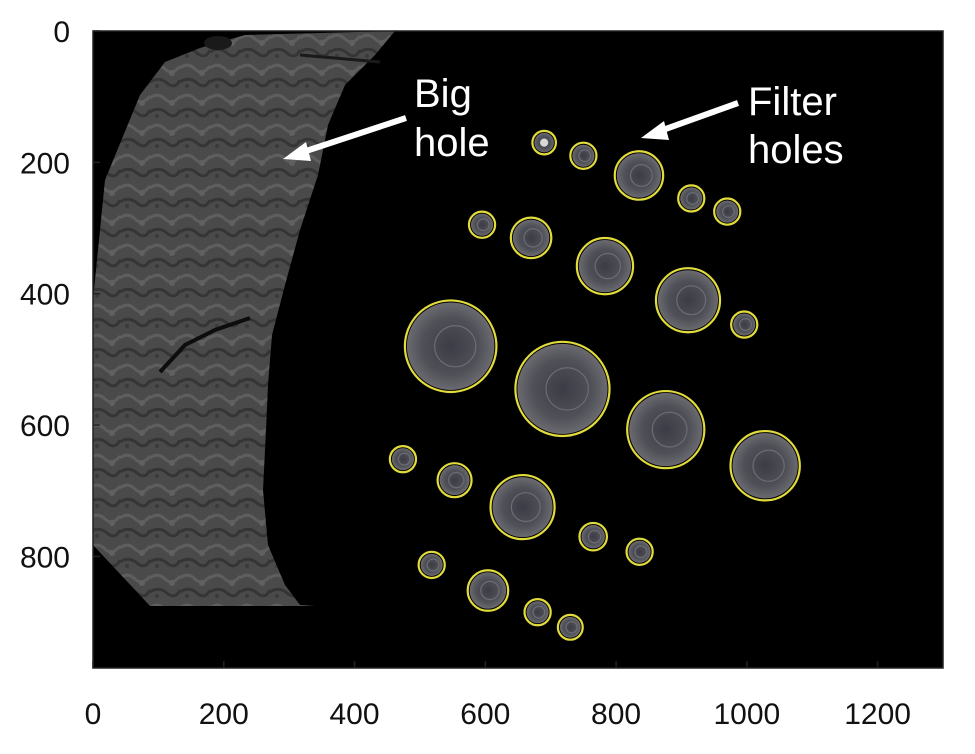 This screenshot has width=975, height=754. What do you see at coordinates (45, 426) in the screenshot?
I see `y-tick-label: 600` at bounding box center [45, 426].